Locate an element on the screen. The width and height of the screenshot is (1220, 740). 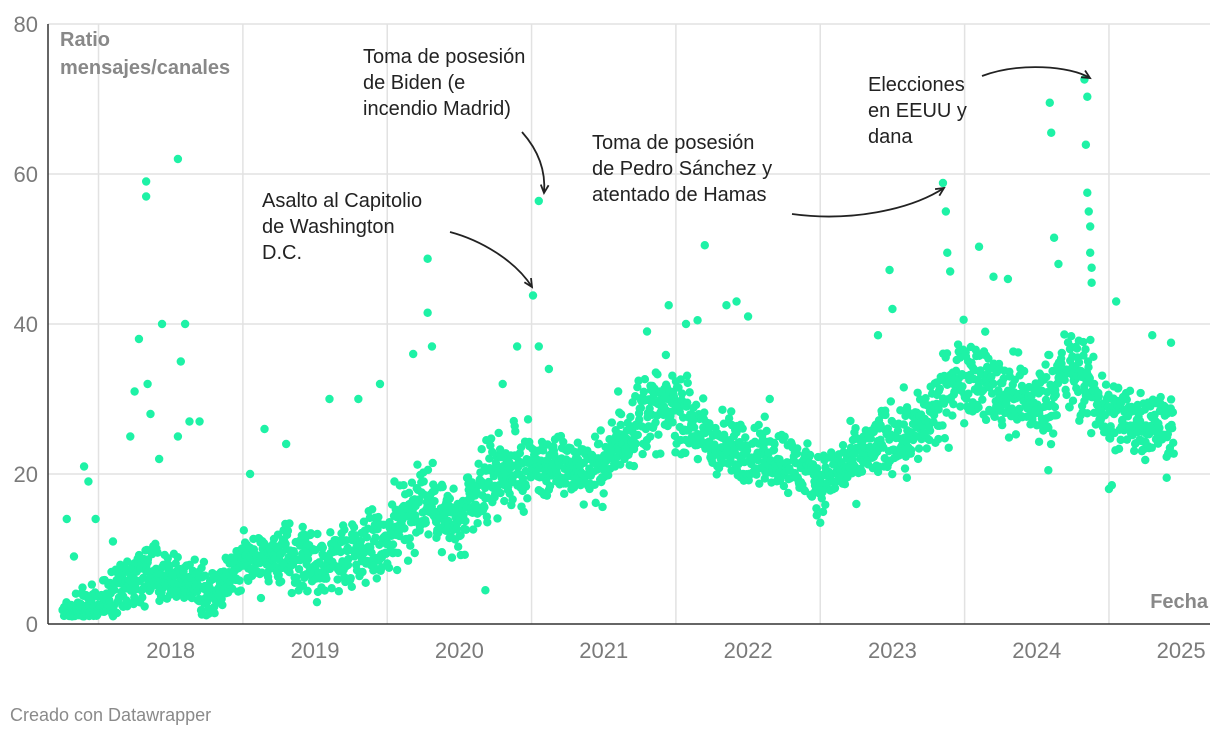
annotation-text: de Pedro Sánchez y is located at coordinates (682, 169).